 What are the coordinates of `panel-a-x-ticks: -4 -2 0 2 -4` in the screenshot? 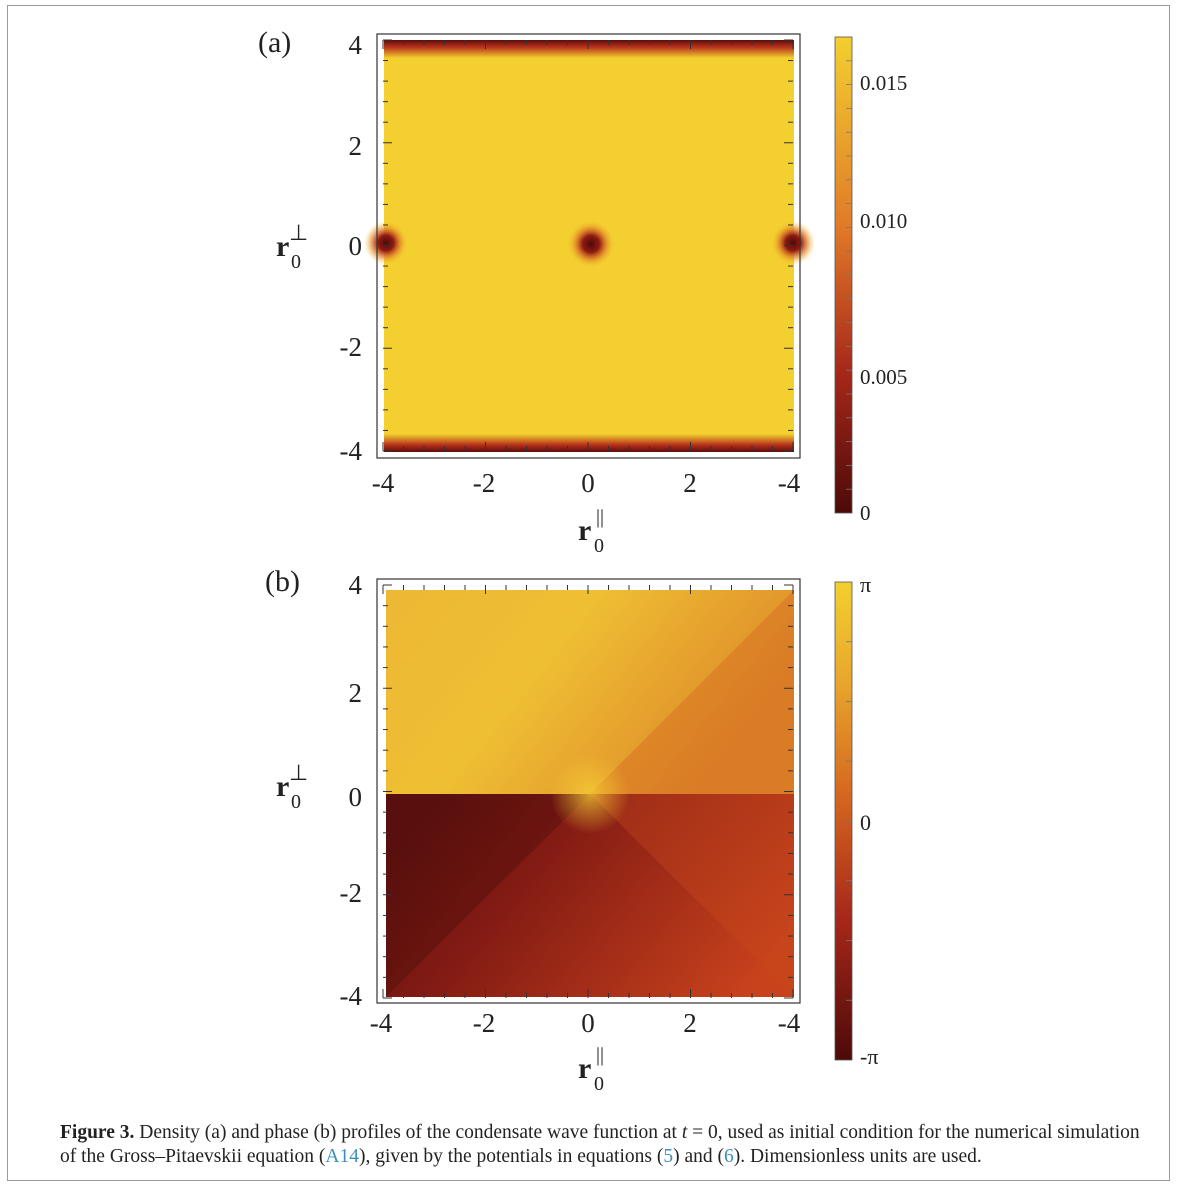 It's located at (586, 483).